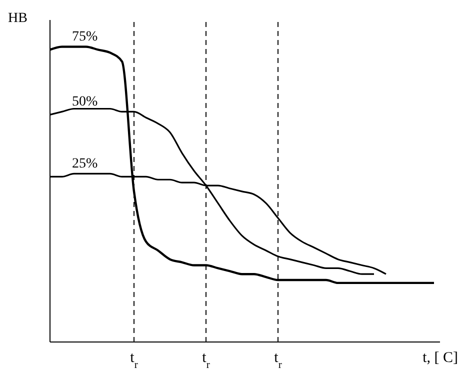 This screenshot has width=467, height=386. What do you see at coordinates (85, 102) in the screenshot?
I see `series-label: 50%` at bounding box center [85, 102].